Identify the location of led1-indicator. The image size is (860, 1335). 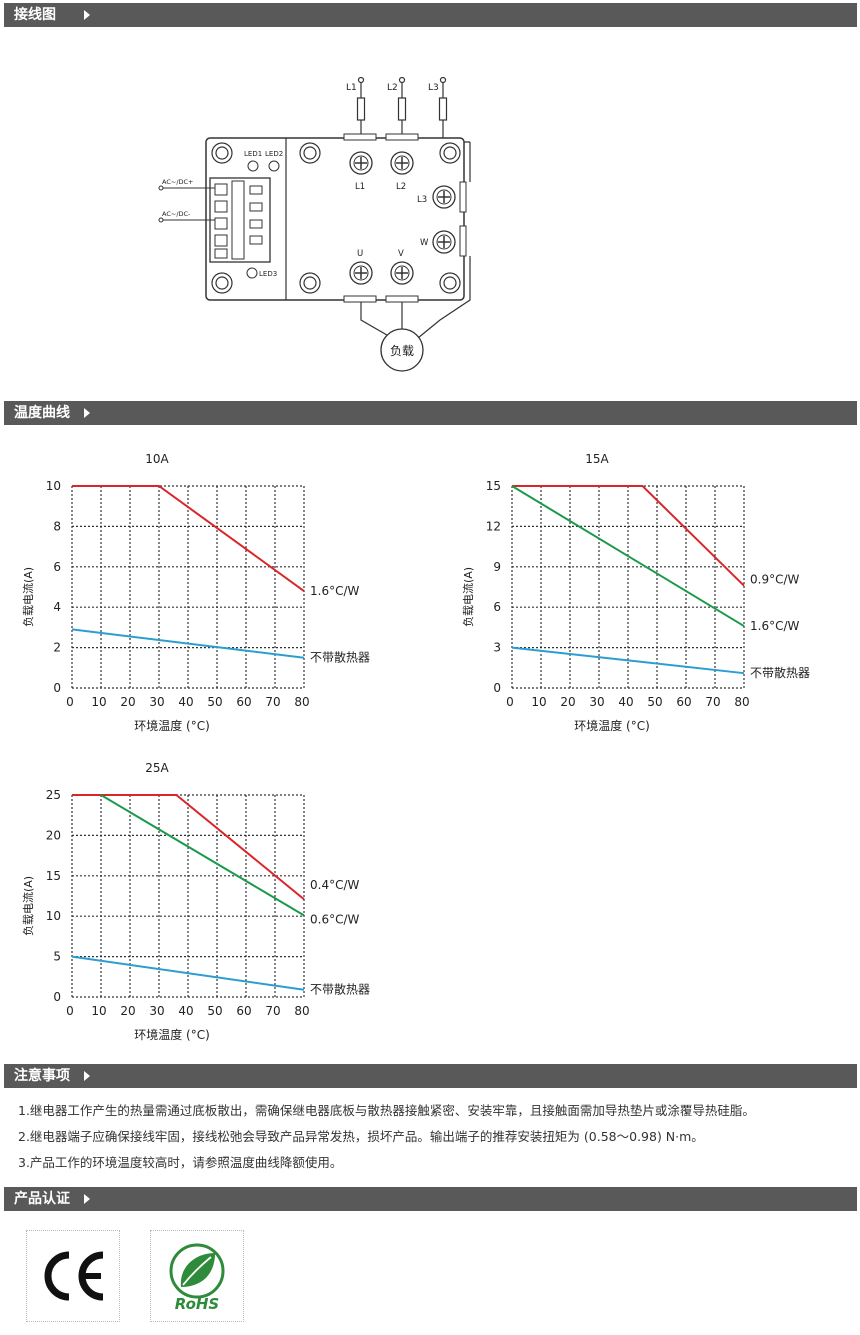
(253, 166).